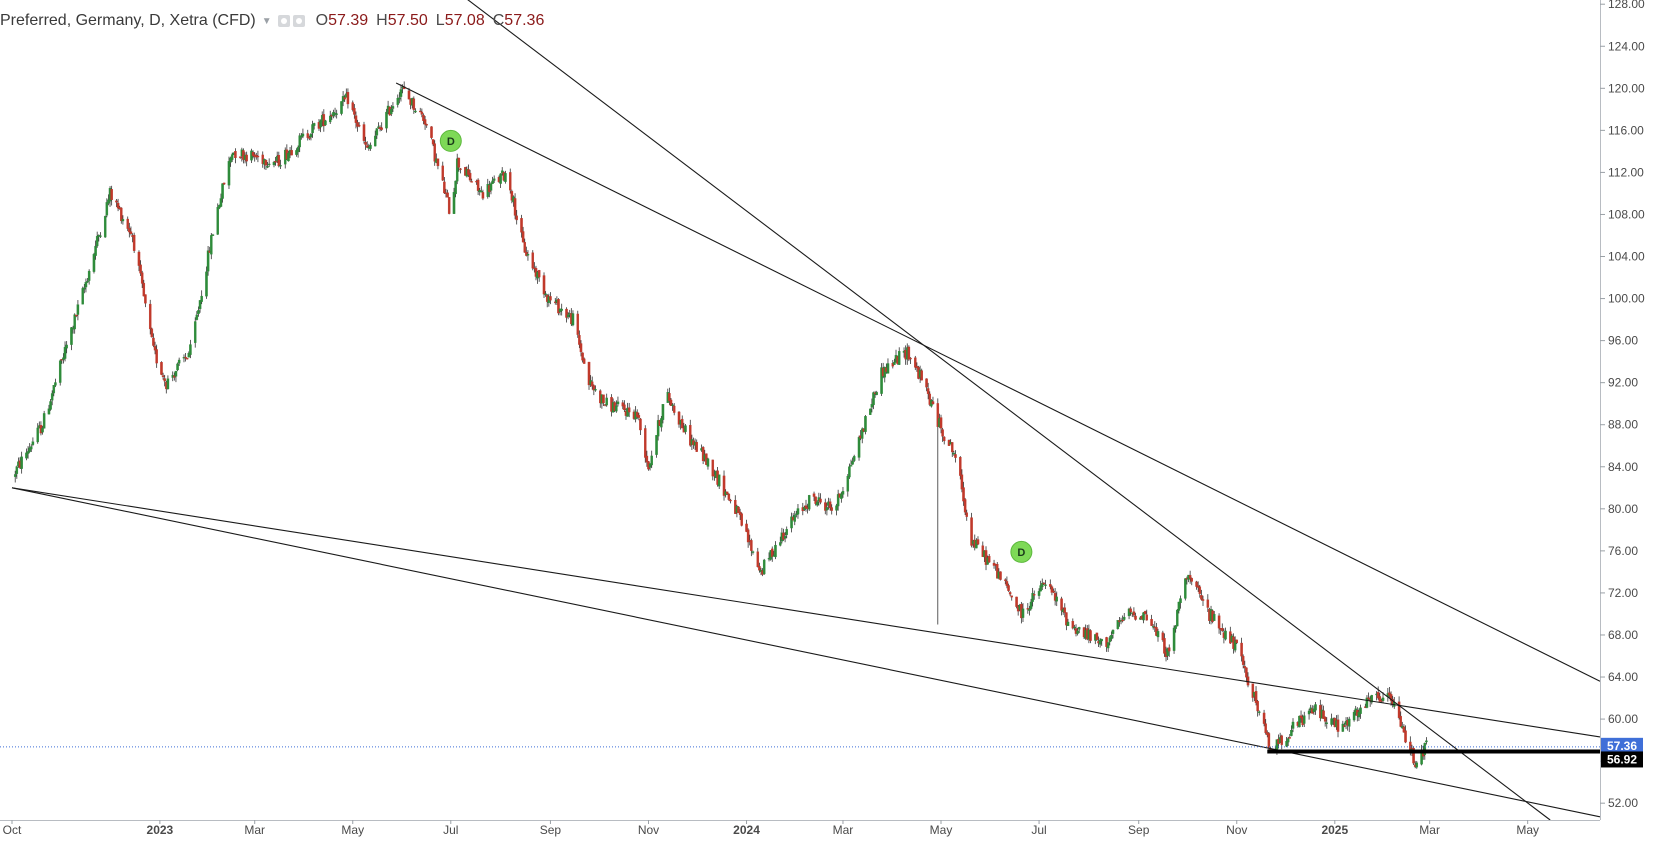 The width and height of the screenshot is (1654, 842). Describe the element at coordinates (1334, 830) in the screenshot. I see `x-tick-label: 2025` at that location.